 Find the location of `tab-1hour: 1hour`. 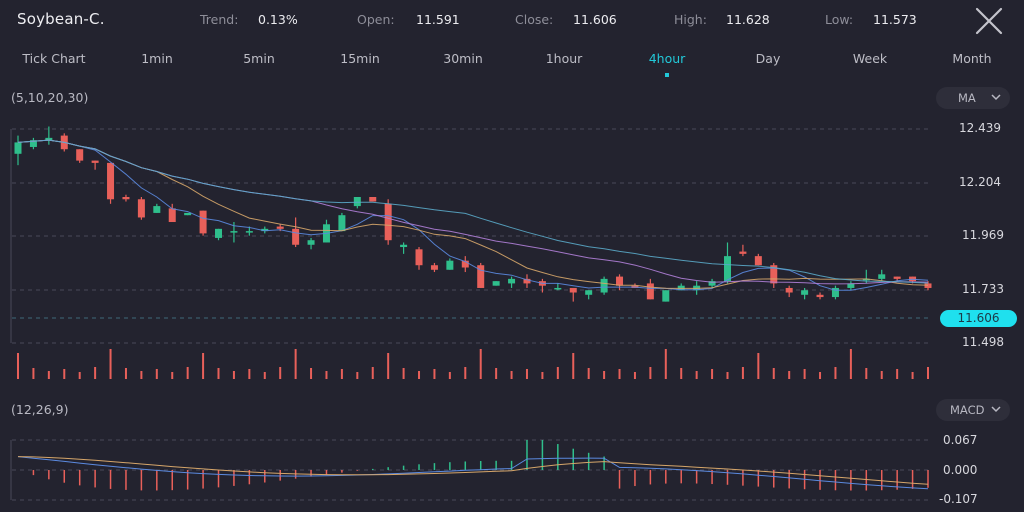

tab-1hour: 1hour is located at coordinates (564, 58).